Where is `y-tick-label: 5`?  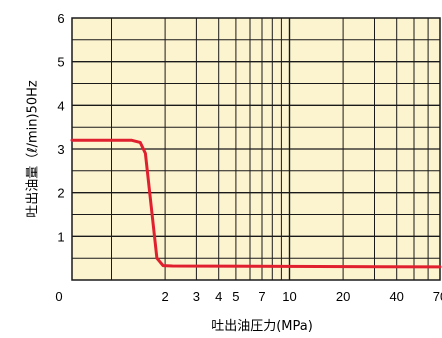
y-tick-label: 5 is located at coordinates (60, 62).